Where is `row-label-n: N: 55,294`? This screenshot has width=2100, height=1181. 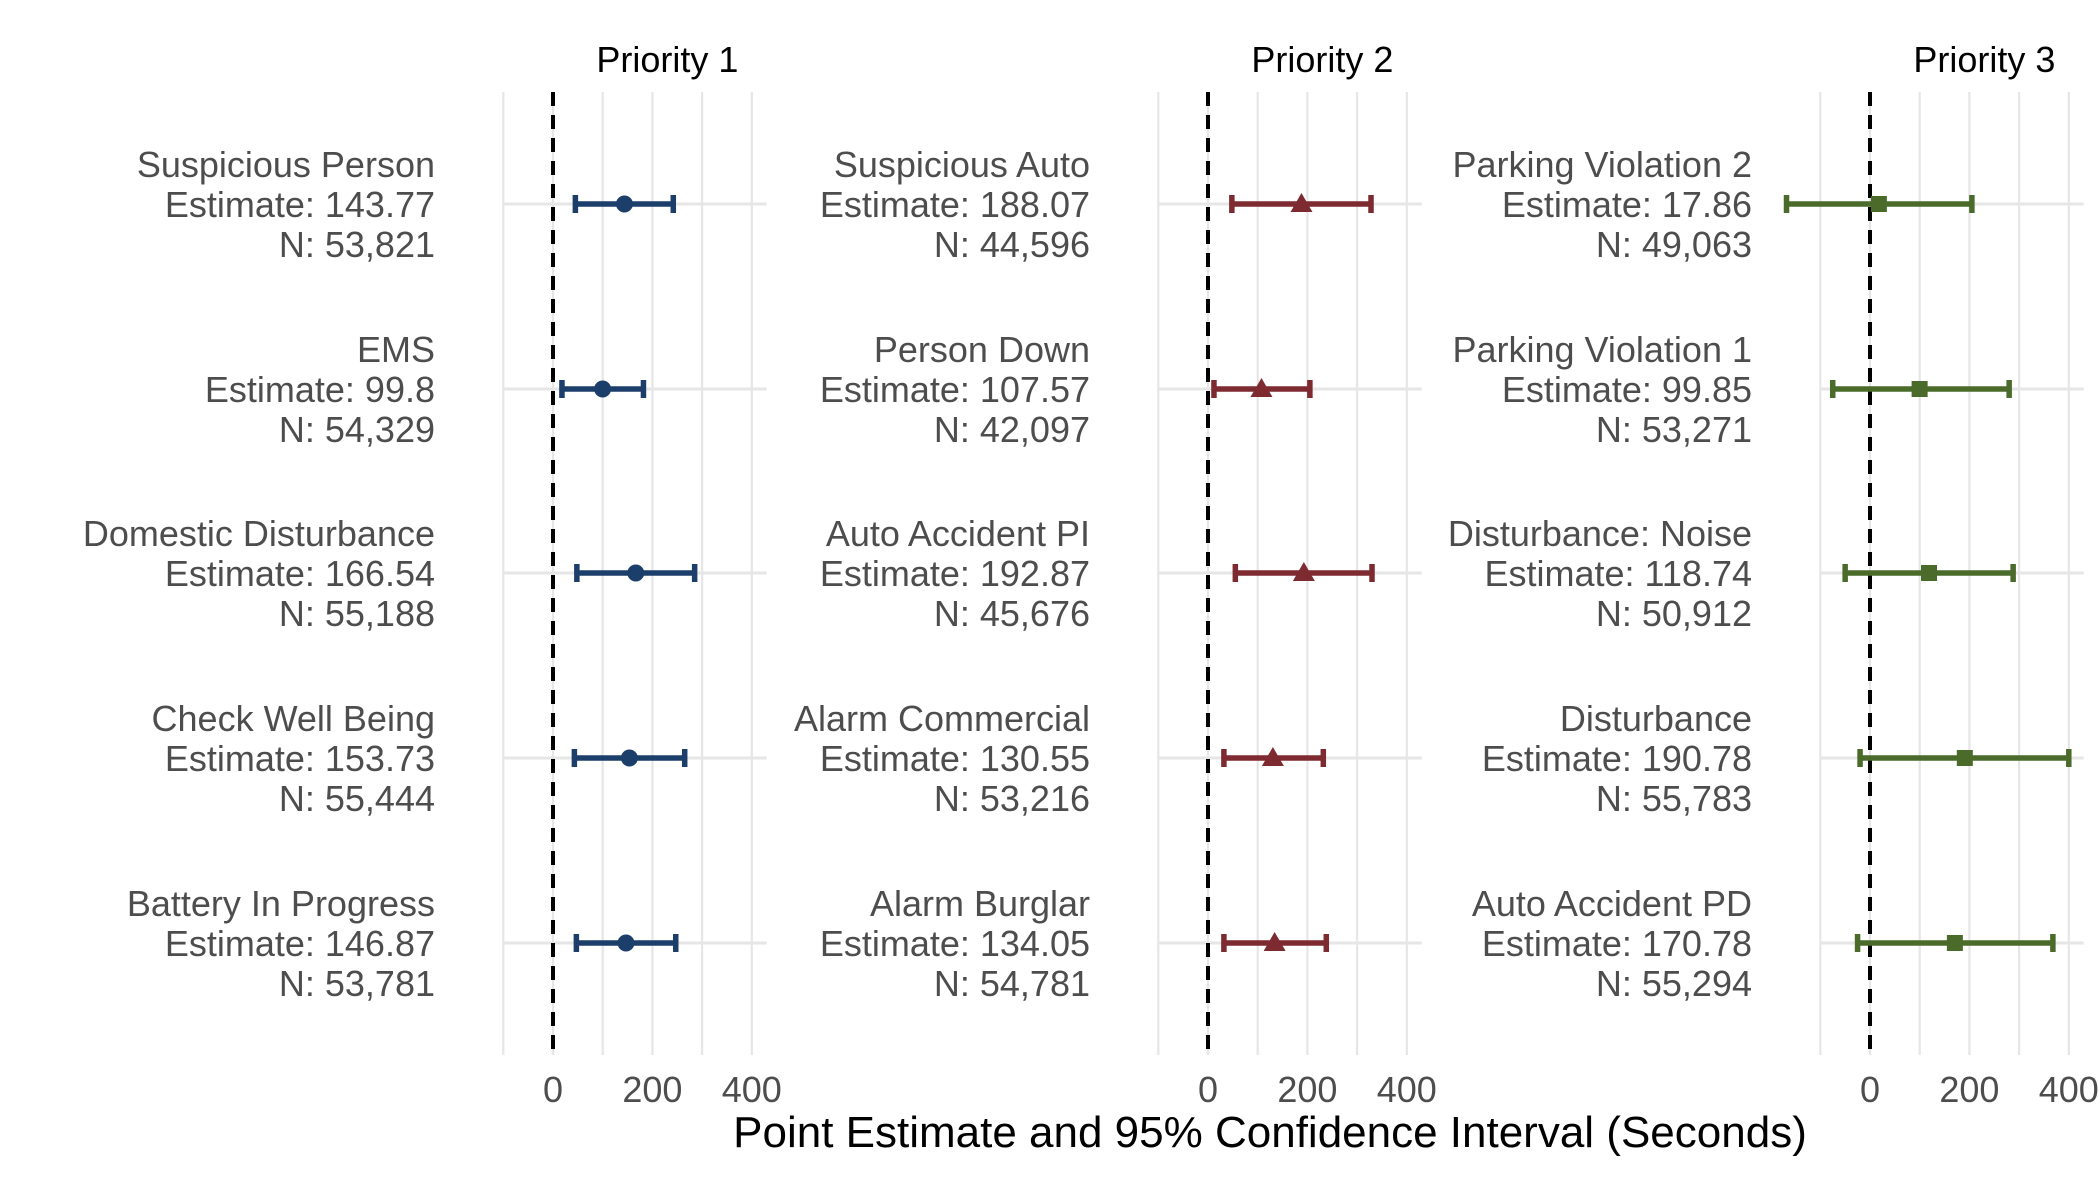
row-label-n: N: 55,294 is located at coordinates (1674, 983).